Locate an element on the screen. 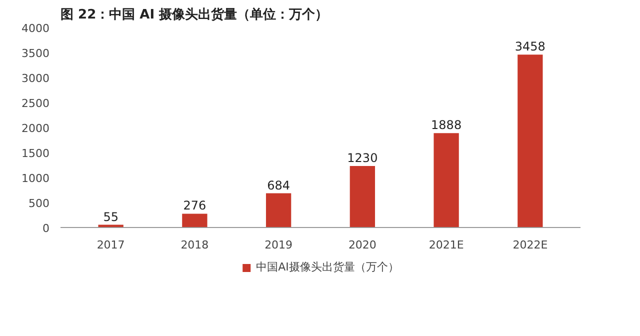 This screenshot has width=640, height=336. legend-label: 中国AI摄像头出货量（万个） is located at coordinates (327, 267).